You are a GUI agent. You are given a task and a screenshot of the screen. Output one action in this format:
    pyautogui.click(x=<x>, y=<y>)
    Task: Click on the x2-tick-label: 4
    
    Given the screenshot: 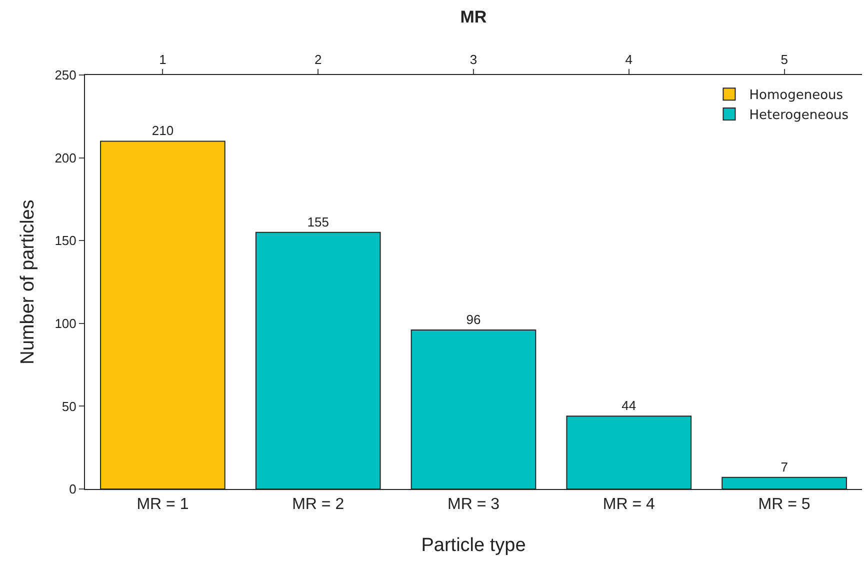 What is the action you would take?
    pyautogui.click(x=629, y=59)
    